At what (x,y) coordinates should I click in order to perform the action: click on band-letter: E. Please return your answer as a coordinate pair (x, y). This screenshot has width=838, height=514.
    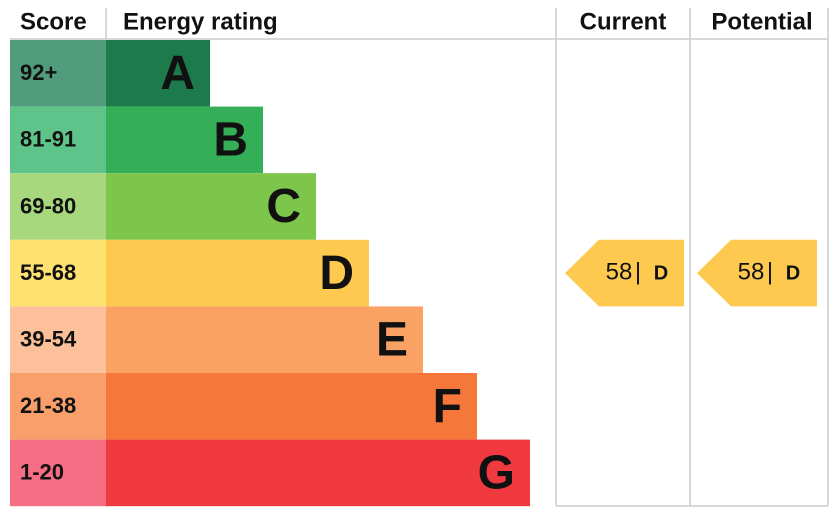
    Looking at the image, I should click on (392, 339).